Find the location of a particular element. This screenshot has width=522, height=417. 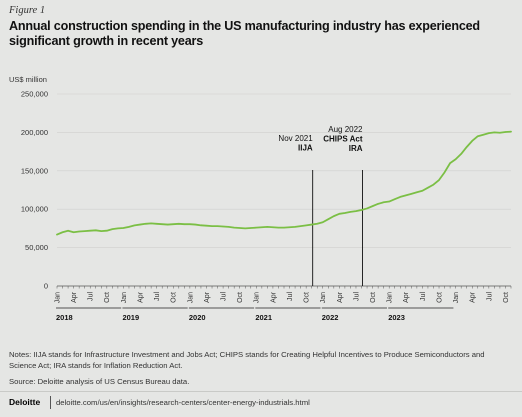

annotation-label: Nov 2021 is located at coordinates (295, 138).